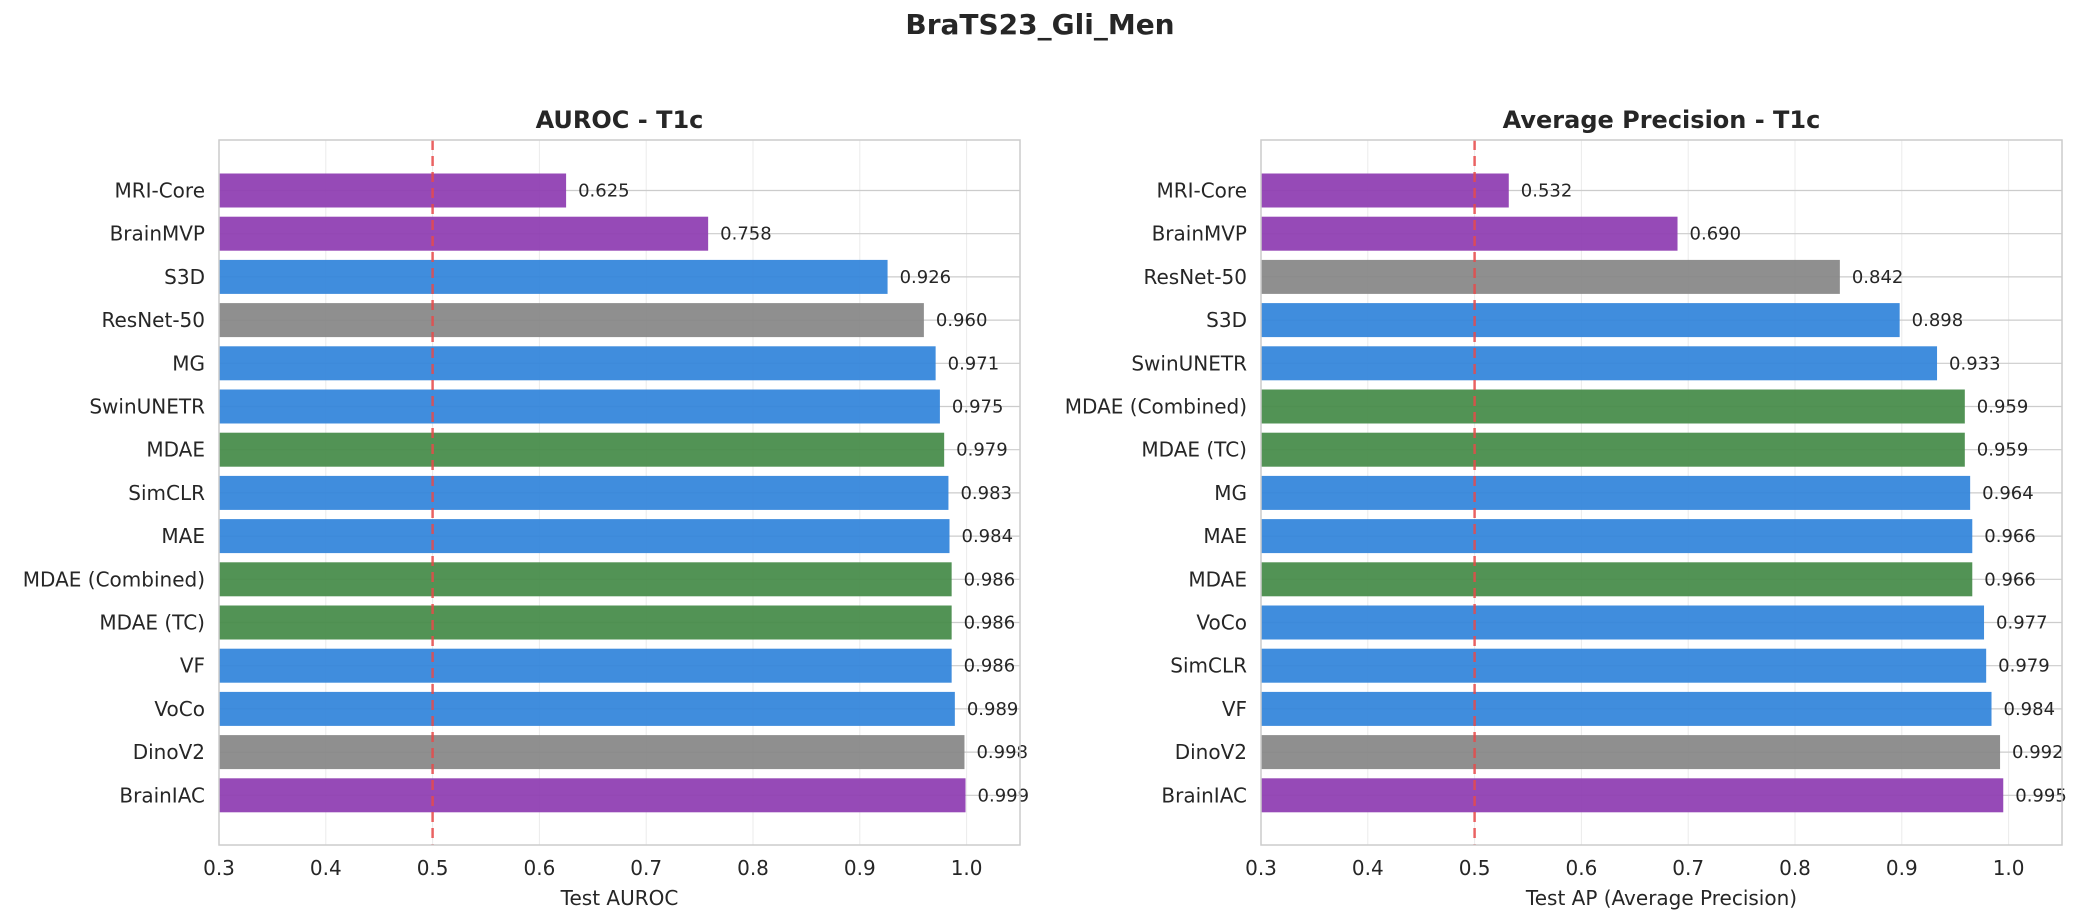 The width and height of the screenshot is (2080, 923). I want to click on bar-value-label: 0.625, so click(604, 191).